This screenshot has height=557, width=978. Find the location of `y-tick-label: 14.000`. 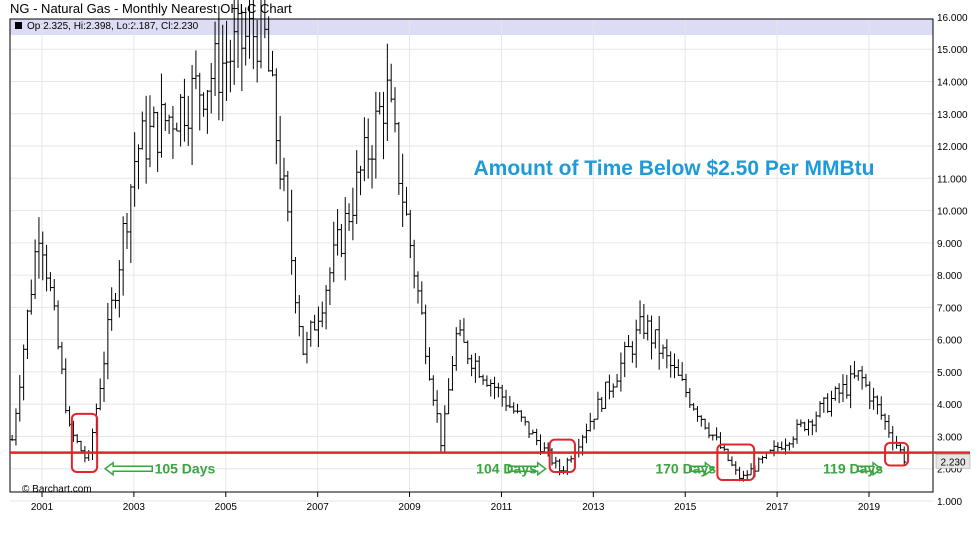

y-tick-label: 14.000 is located at coordinates (952, 82).